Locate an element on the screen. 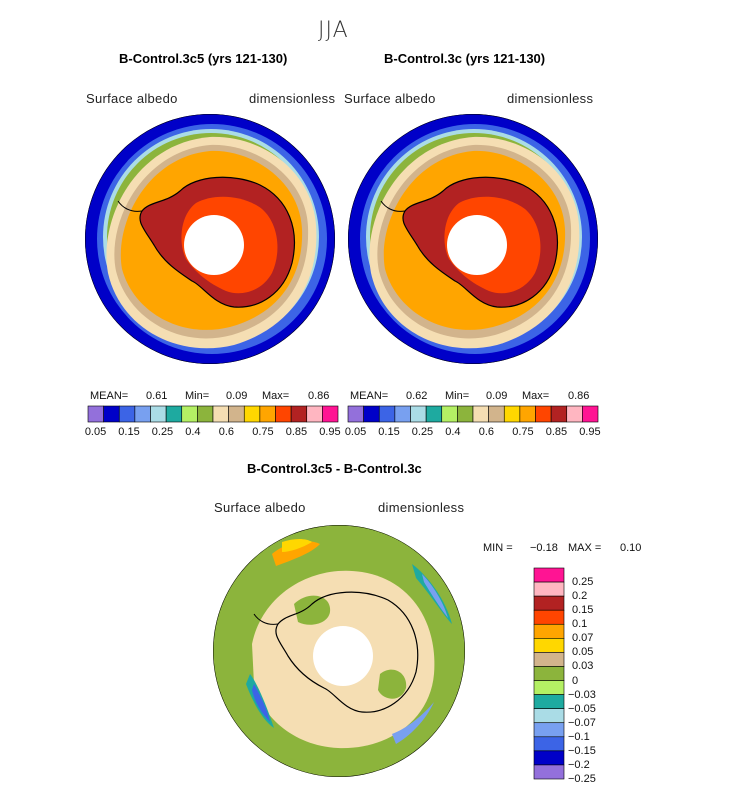  diff-colorbar-tick-label: 0.07 is located at coordinates (583, 638).